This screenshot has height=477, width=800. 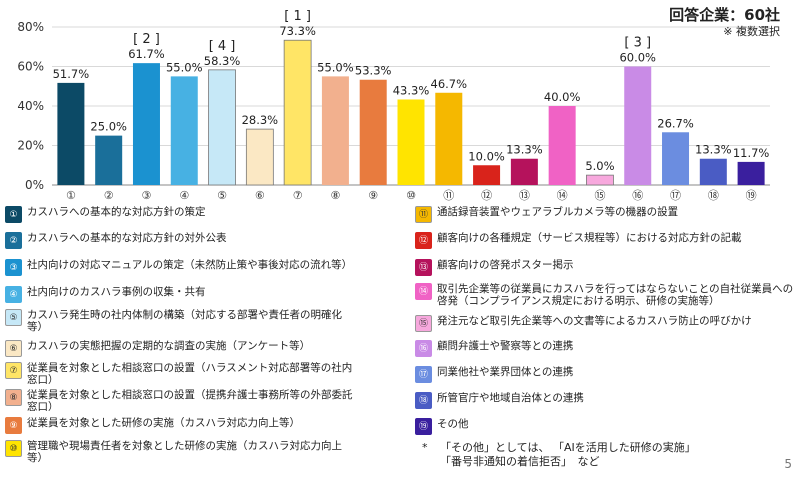 What do you see at coordinates (423, 348) in the screenshot?
I see `legend-number: ⑯` at bounding box center [423, 348].